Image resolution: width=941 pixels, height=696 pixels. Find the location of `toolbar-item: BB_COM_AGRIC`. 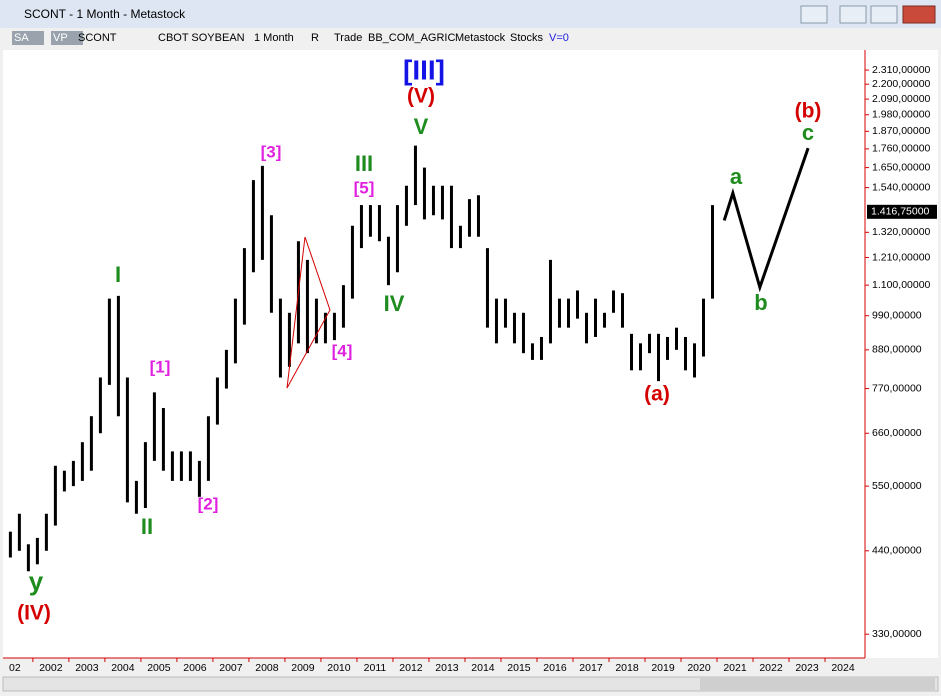

toolbar-item: BB_COM_AGRIC is located at coordinates (411, 38).